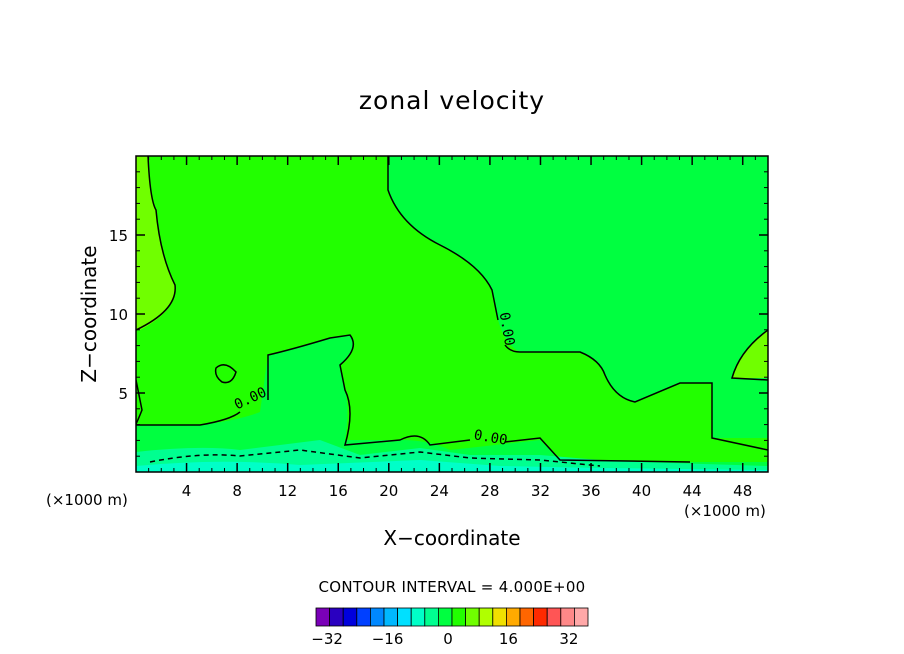  I want to click on region-near-surface, so click(452, 456).